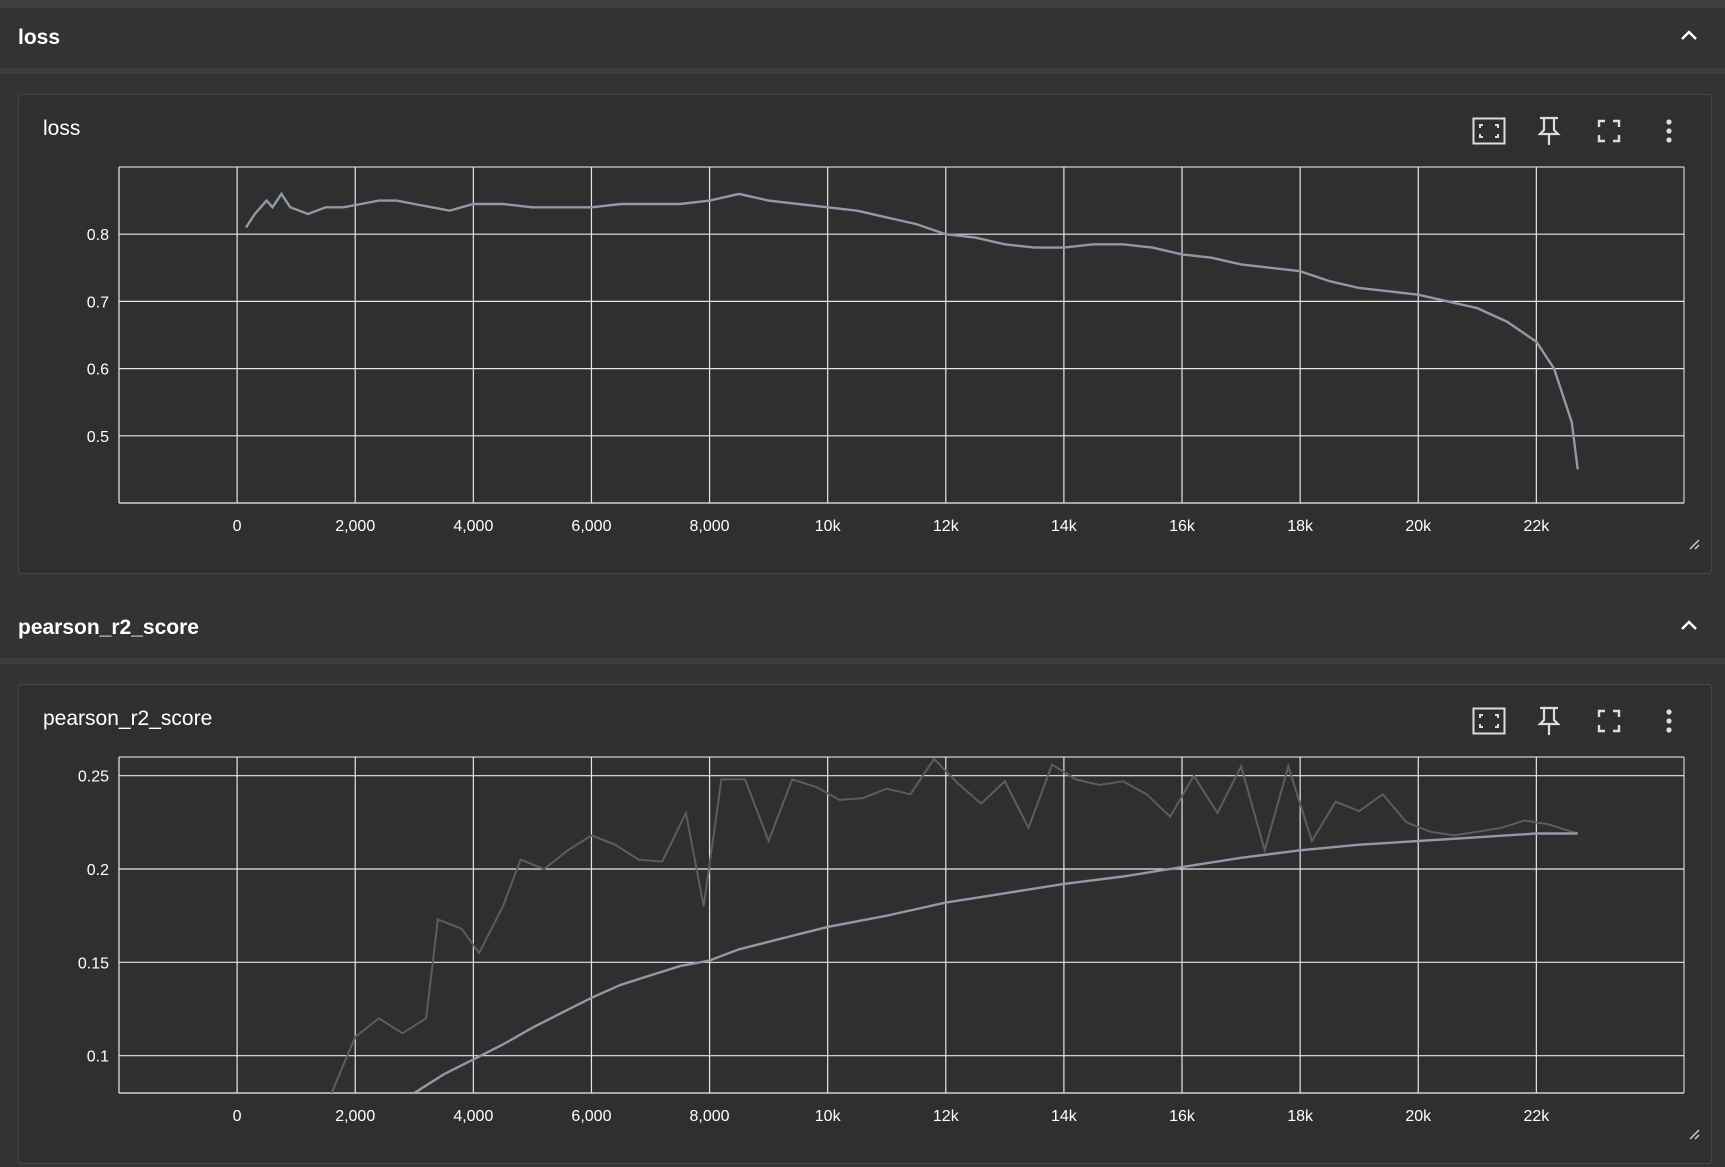 This screenshot has height=1167, width=1725. Describe the element at coordinates (93, 777) in the screenshot. I see `y-tick-label: 0.25` at that location.